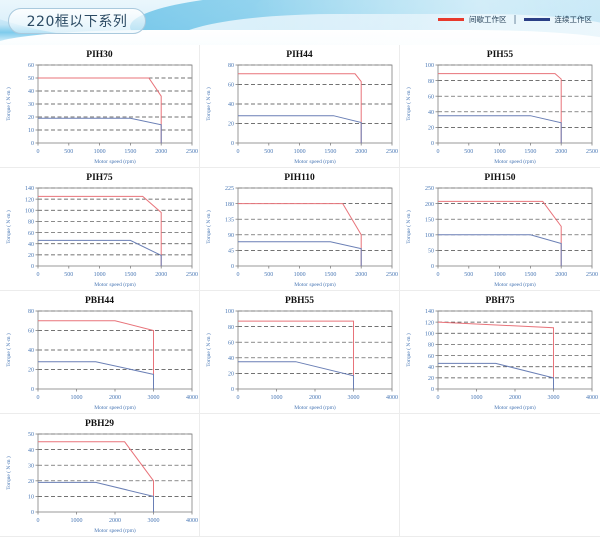 This screenshot has height=537, width=600. Describe the element at coordinates (514, 19) in the screenshot. I see `legend: 间歇工作区 | 连续工作区` at that location.